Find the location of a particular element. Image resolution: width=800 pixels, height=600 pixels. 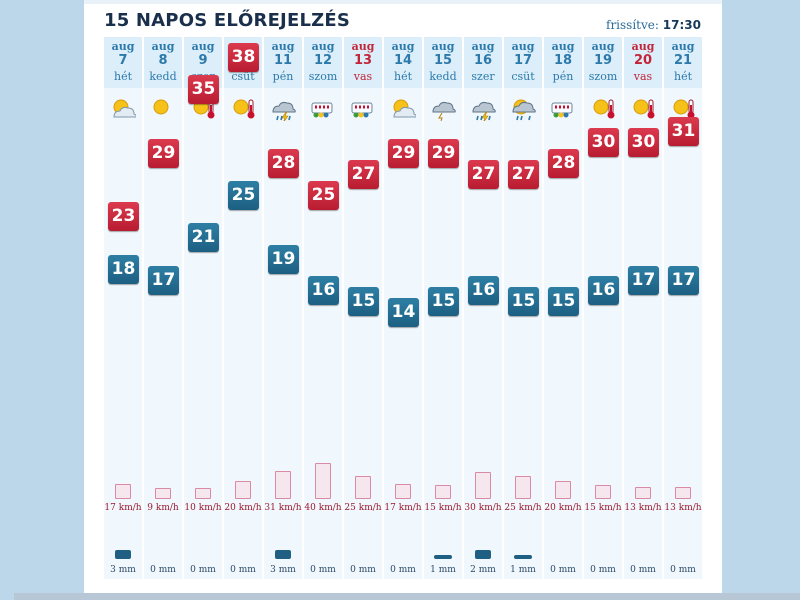

max-temp-badge: 35 is located at coordinates (203, 89).